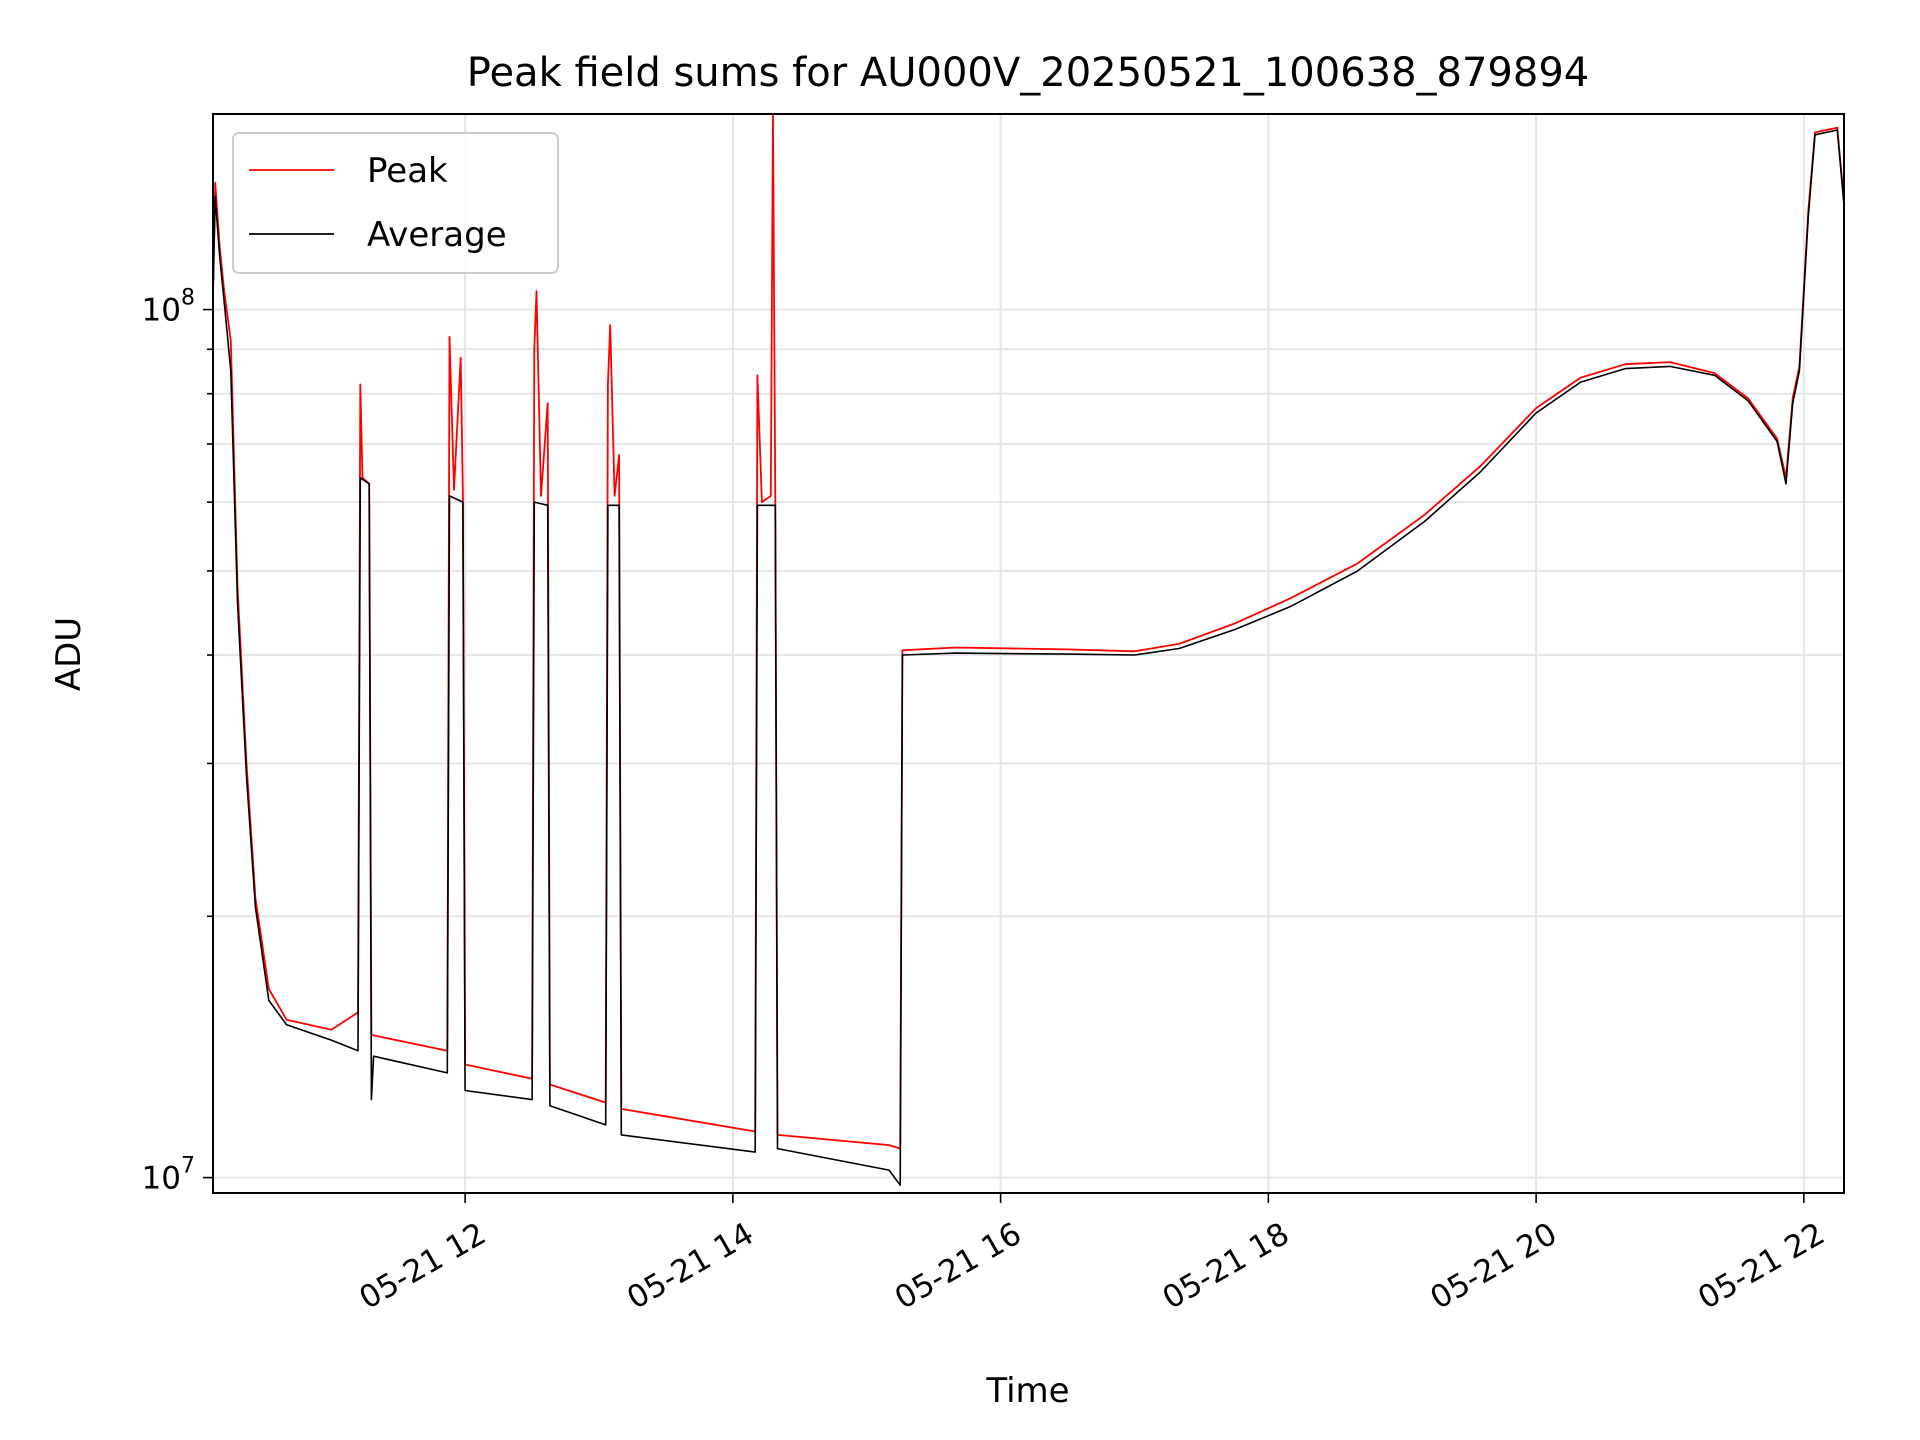 This screenshot has height=1440, width=1920. Describe the element at coordinates (1027, 1391) in the screenshot. I see `x-axis-label: Time` at that location.